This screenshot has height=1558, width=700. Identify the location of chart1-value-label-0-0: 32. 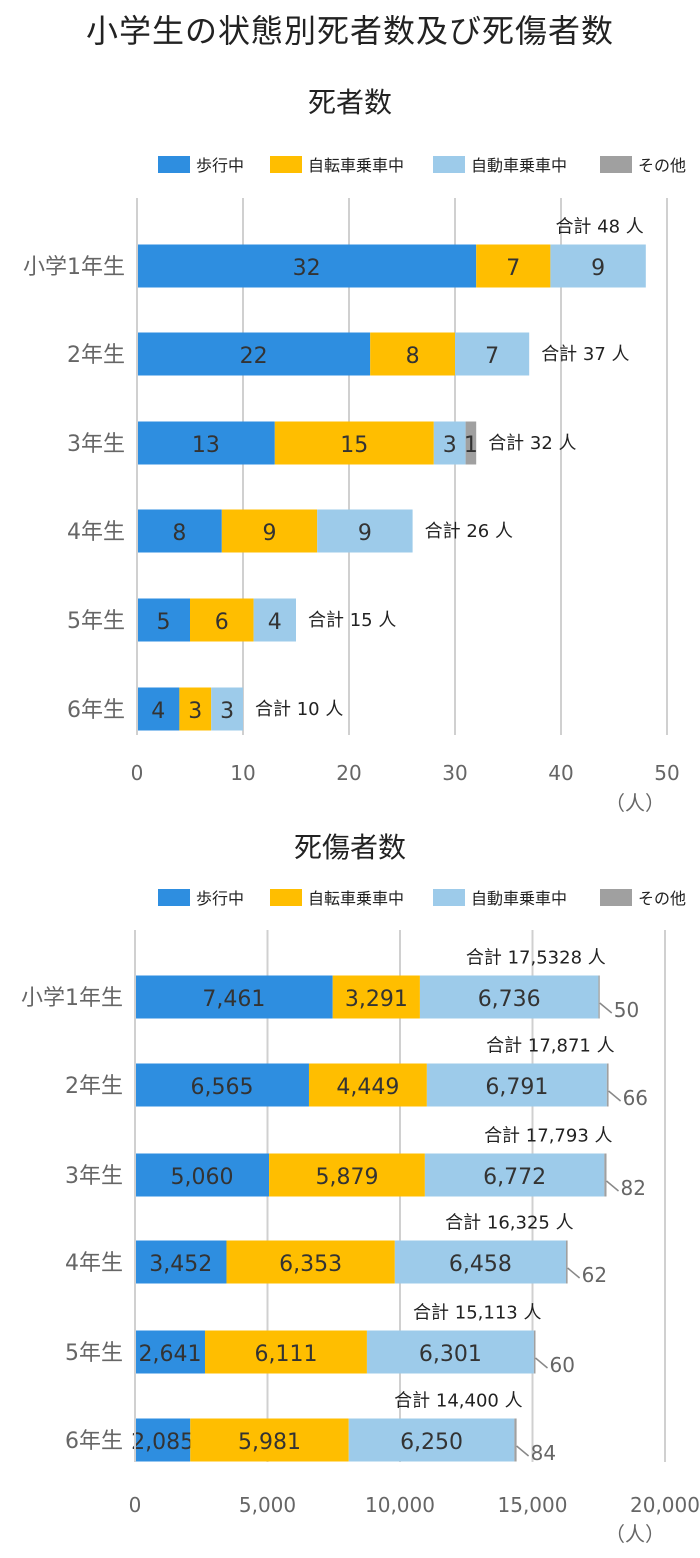
(307, 268).